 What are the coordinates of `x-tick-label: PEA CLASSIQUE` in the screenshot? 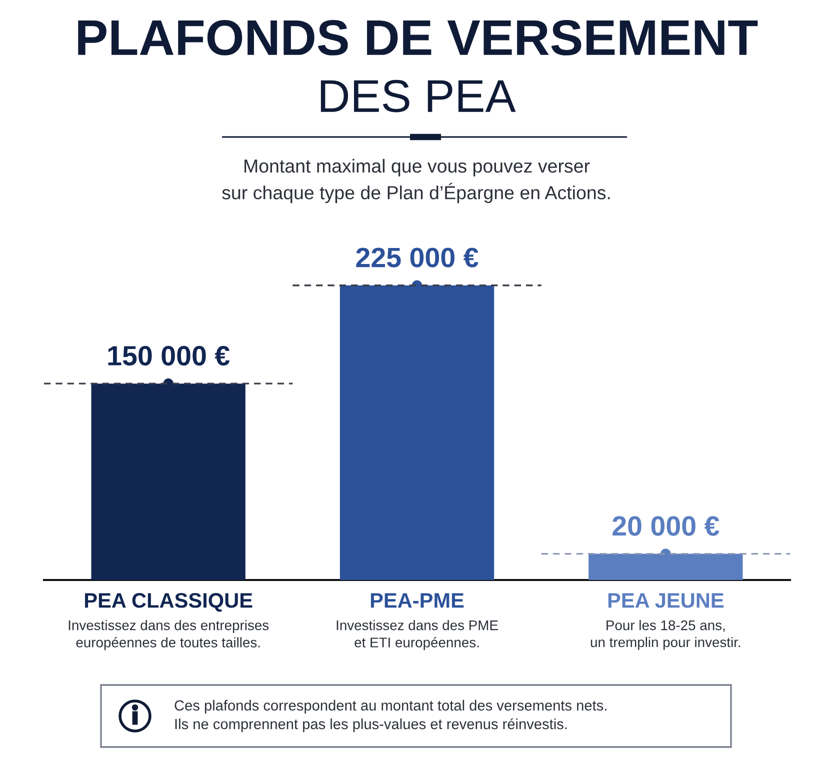 It's located at (168, 602).